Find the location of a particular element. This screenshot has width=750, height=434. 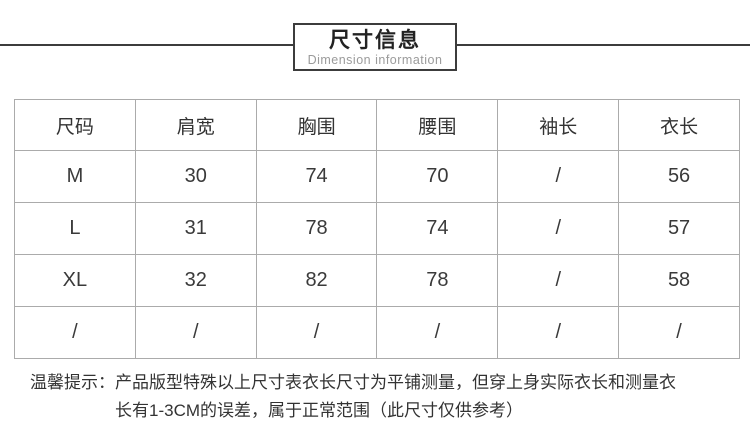

table-cell: 31 is located at coordinates (195, 228).